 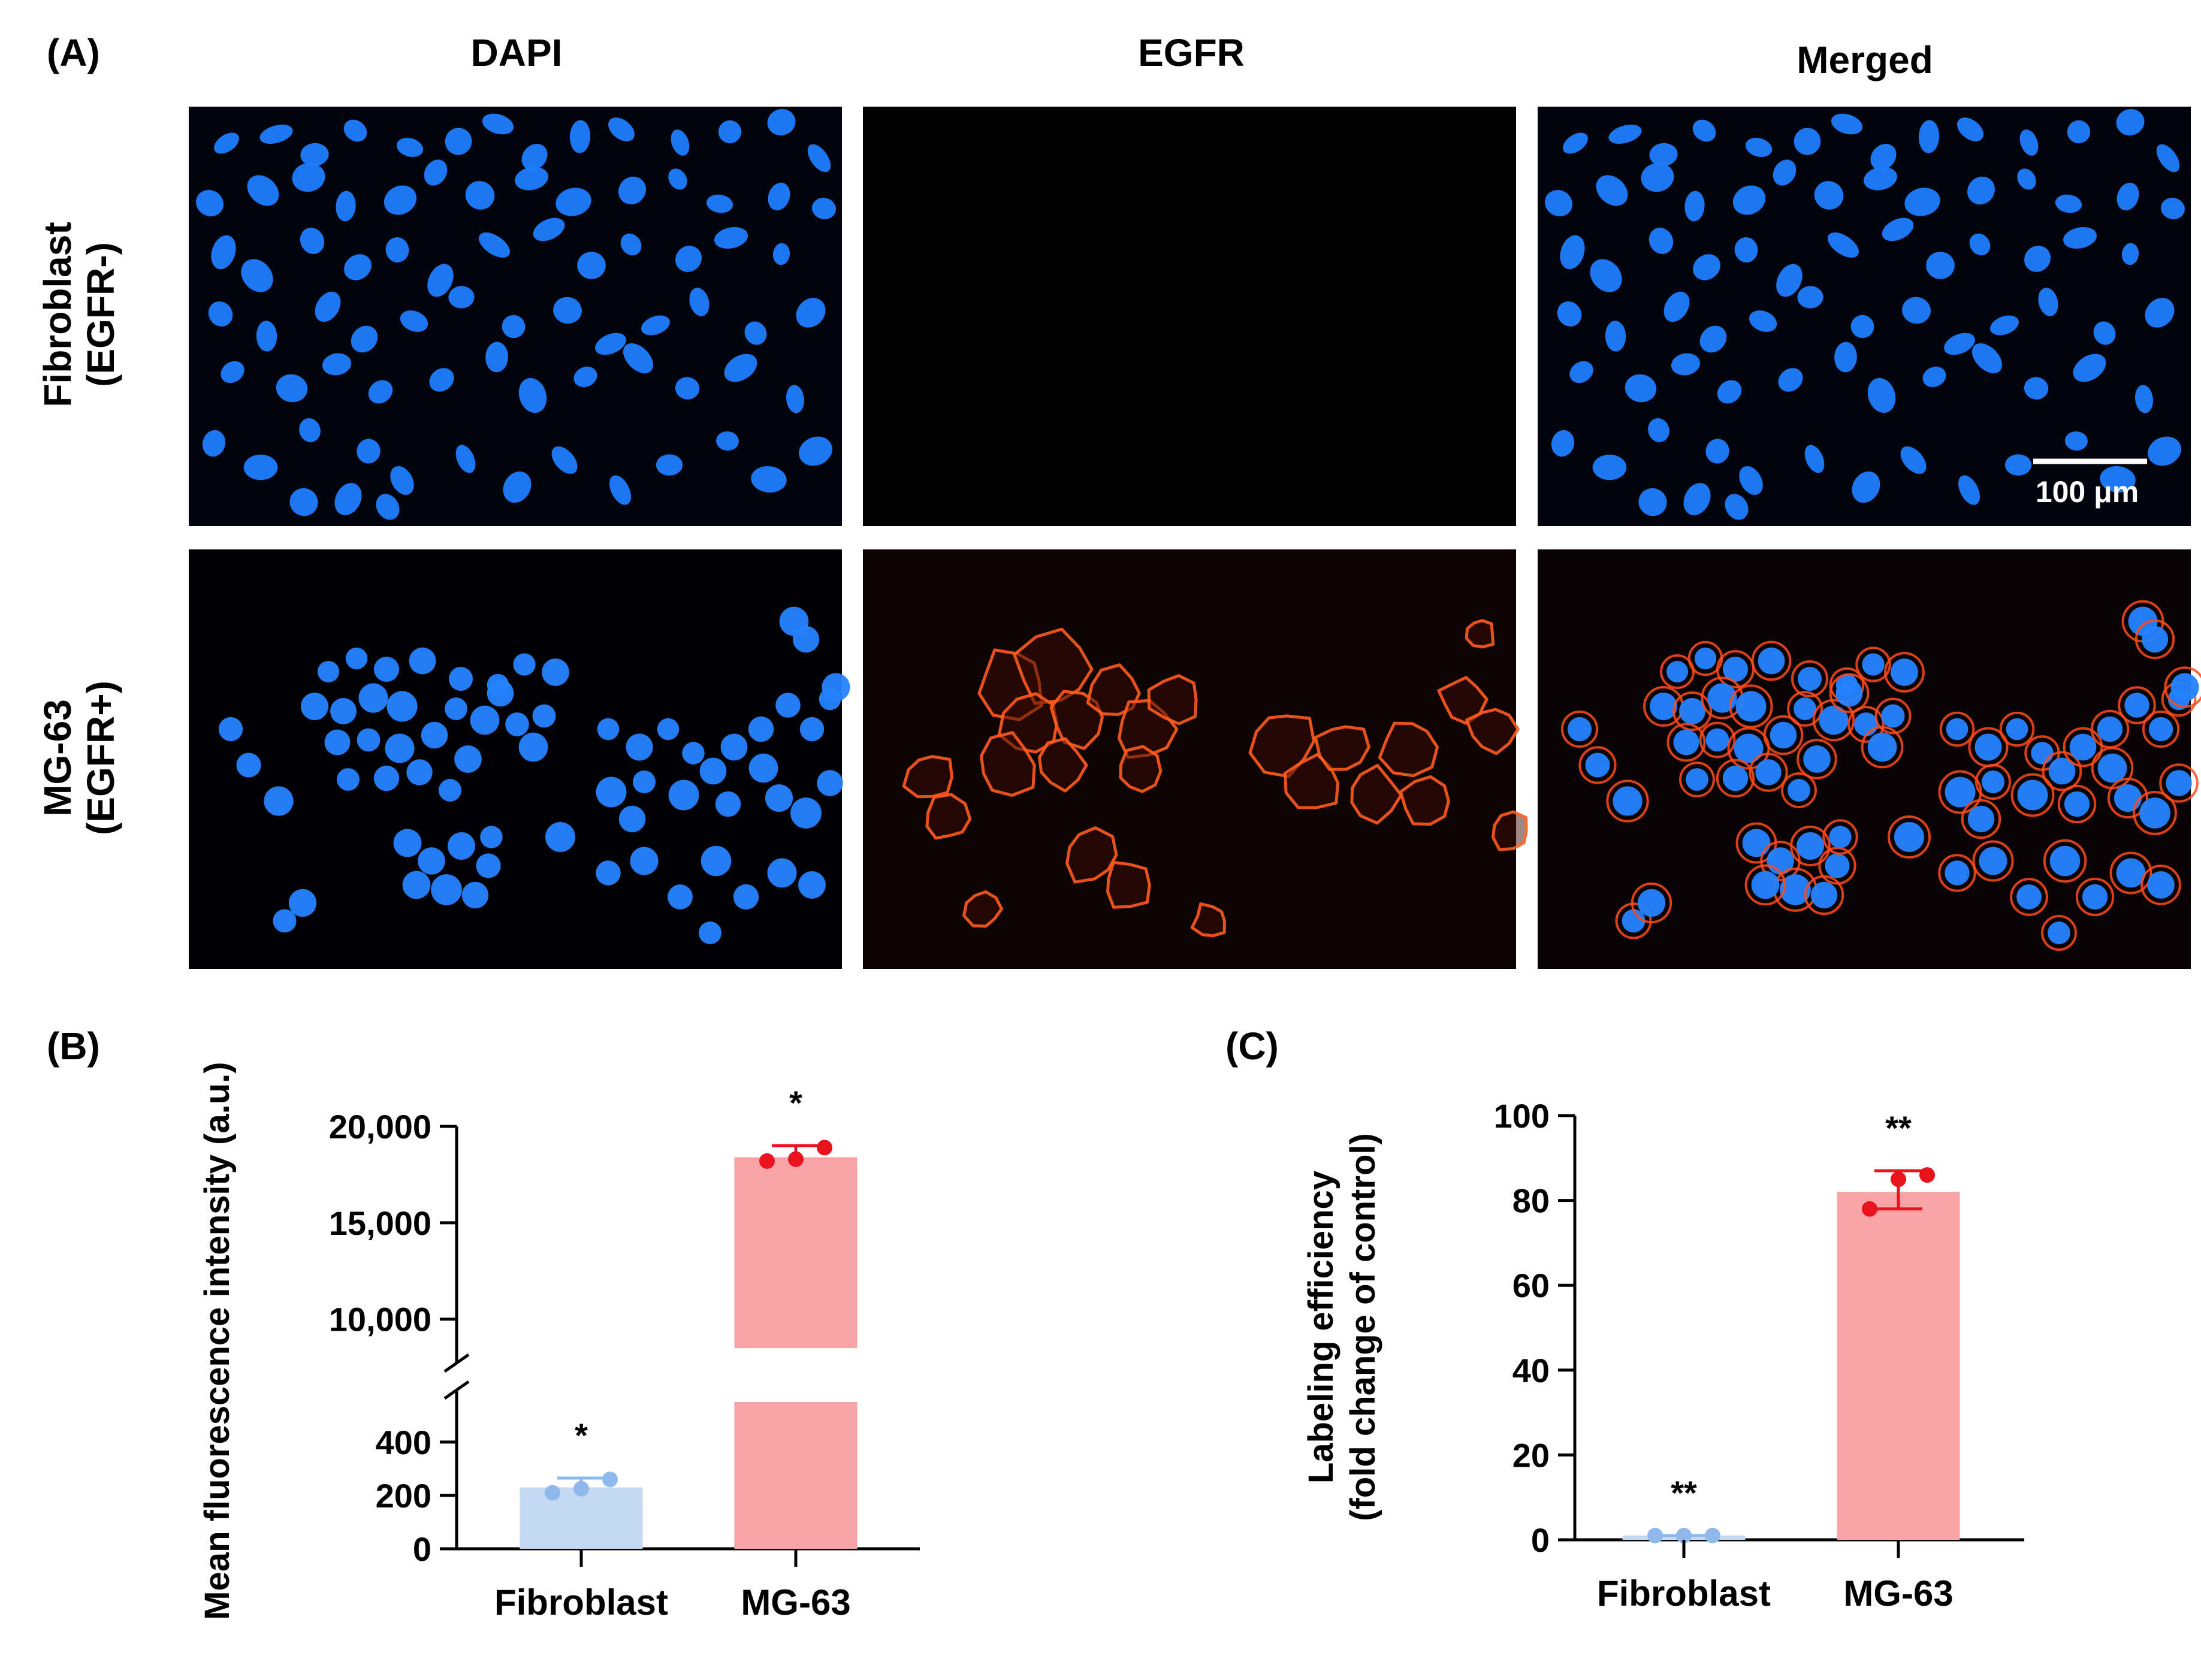 I want to click on scale-bar-label: 100 μm, so click(x=2087, y=492).